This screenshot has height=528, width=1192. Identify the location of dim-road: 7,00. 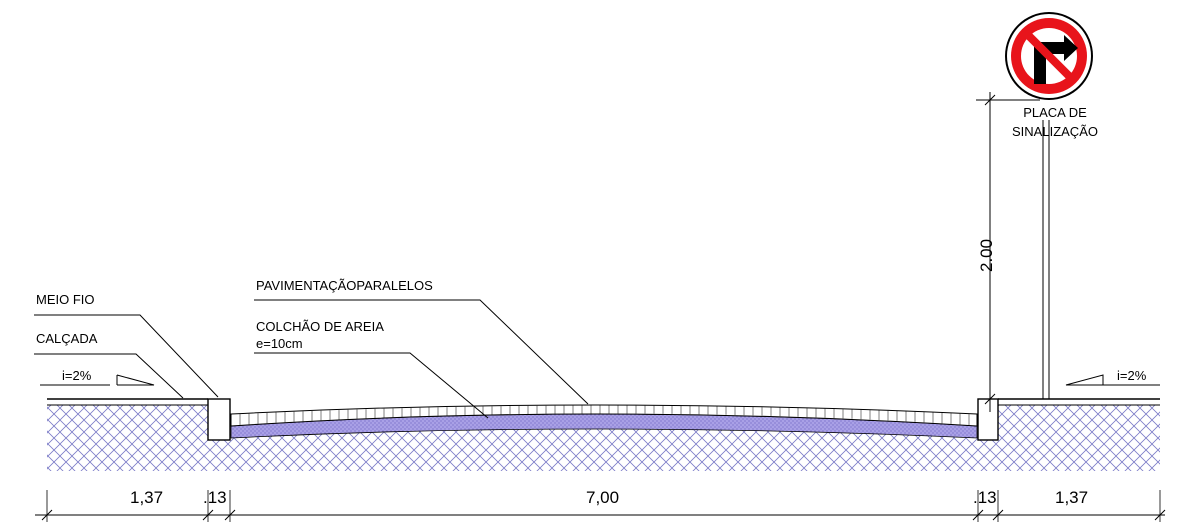
(602, 497).